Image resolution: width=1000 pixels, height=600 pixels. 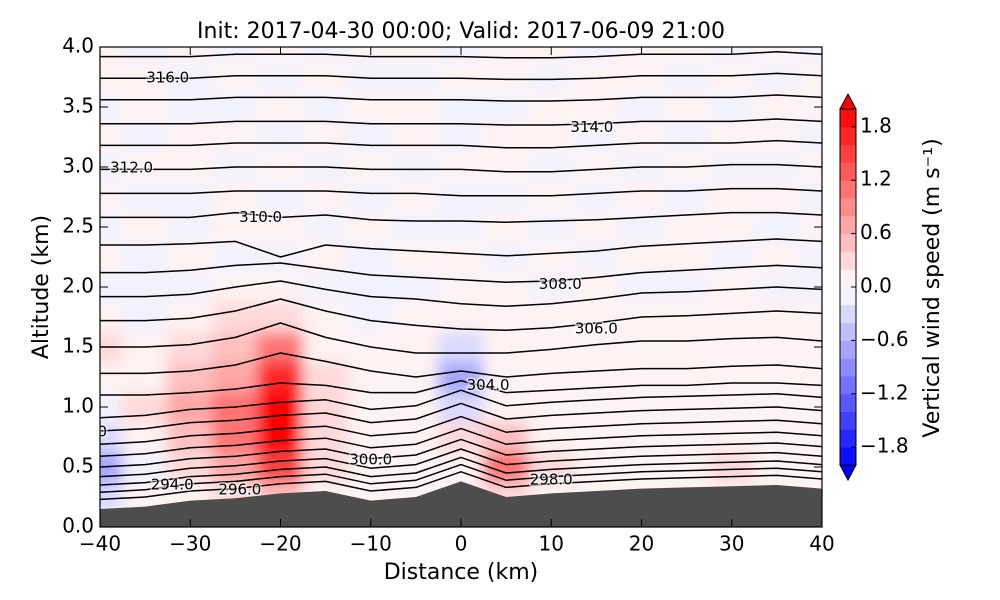 What do you see at coordinates (876, 286) in the screenshot?
I see `colorbar-tick-label: 0.0` at bounding box center [876, 286].